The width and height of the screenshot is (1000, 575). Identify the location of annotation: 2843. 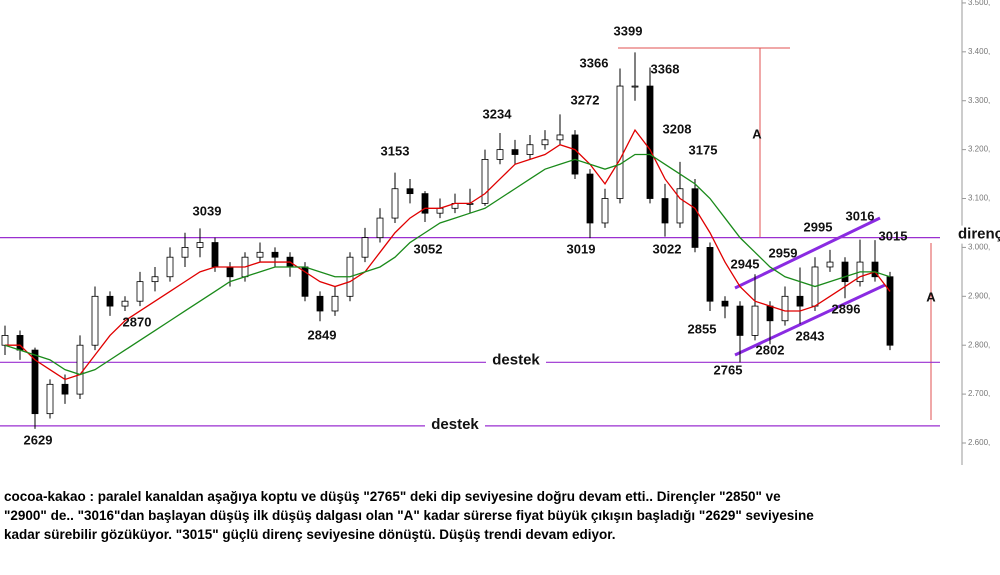
(810, 335).